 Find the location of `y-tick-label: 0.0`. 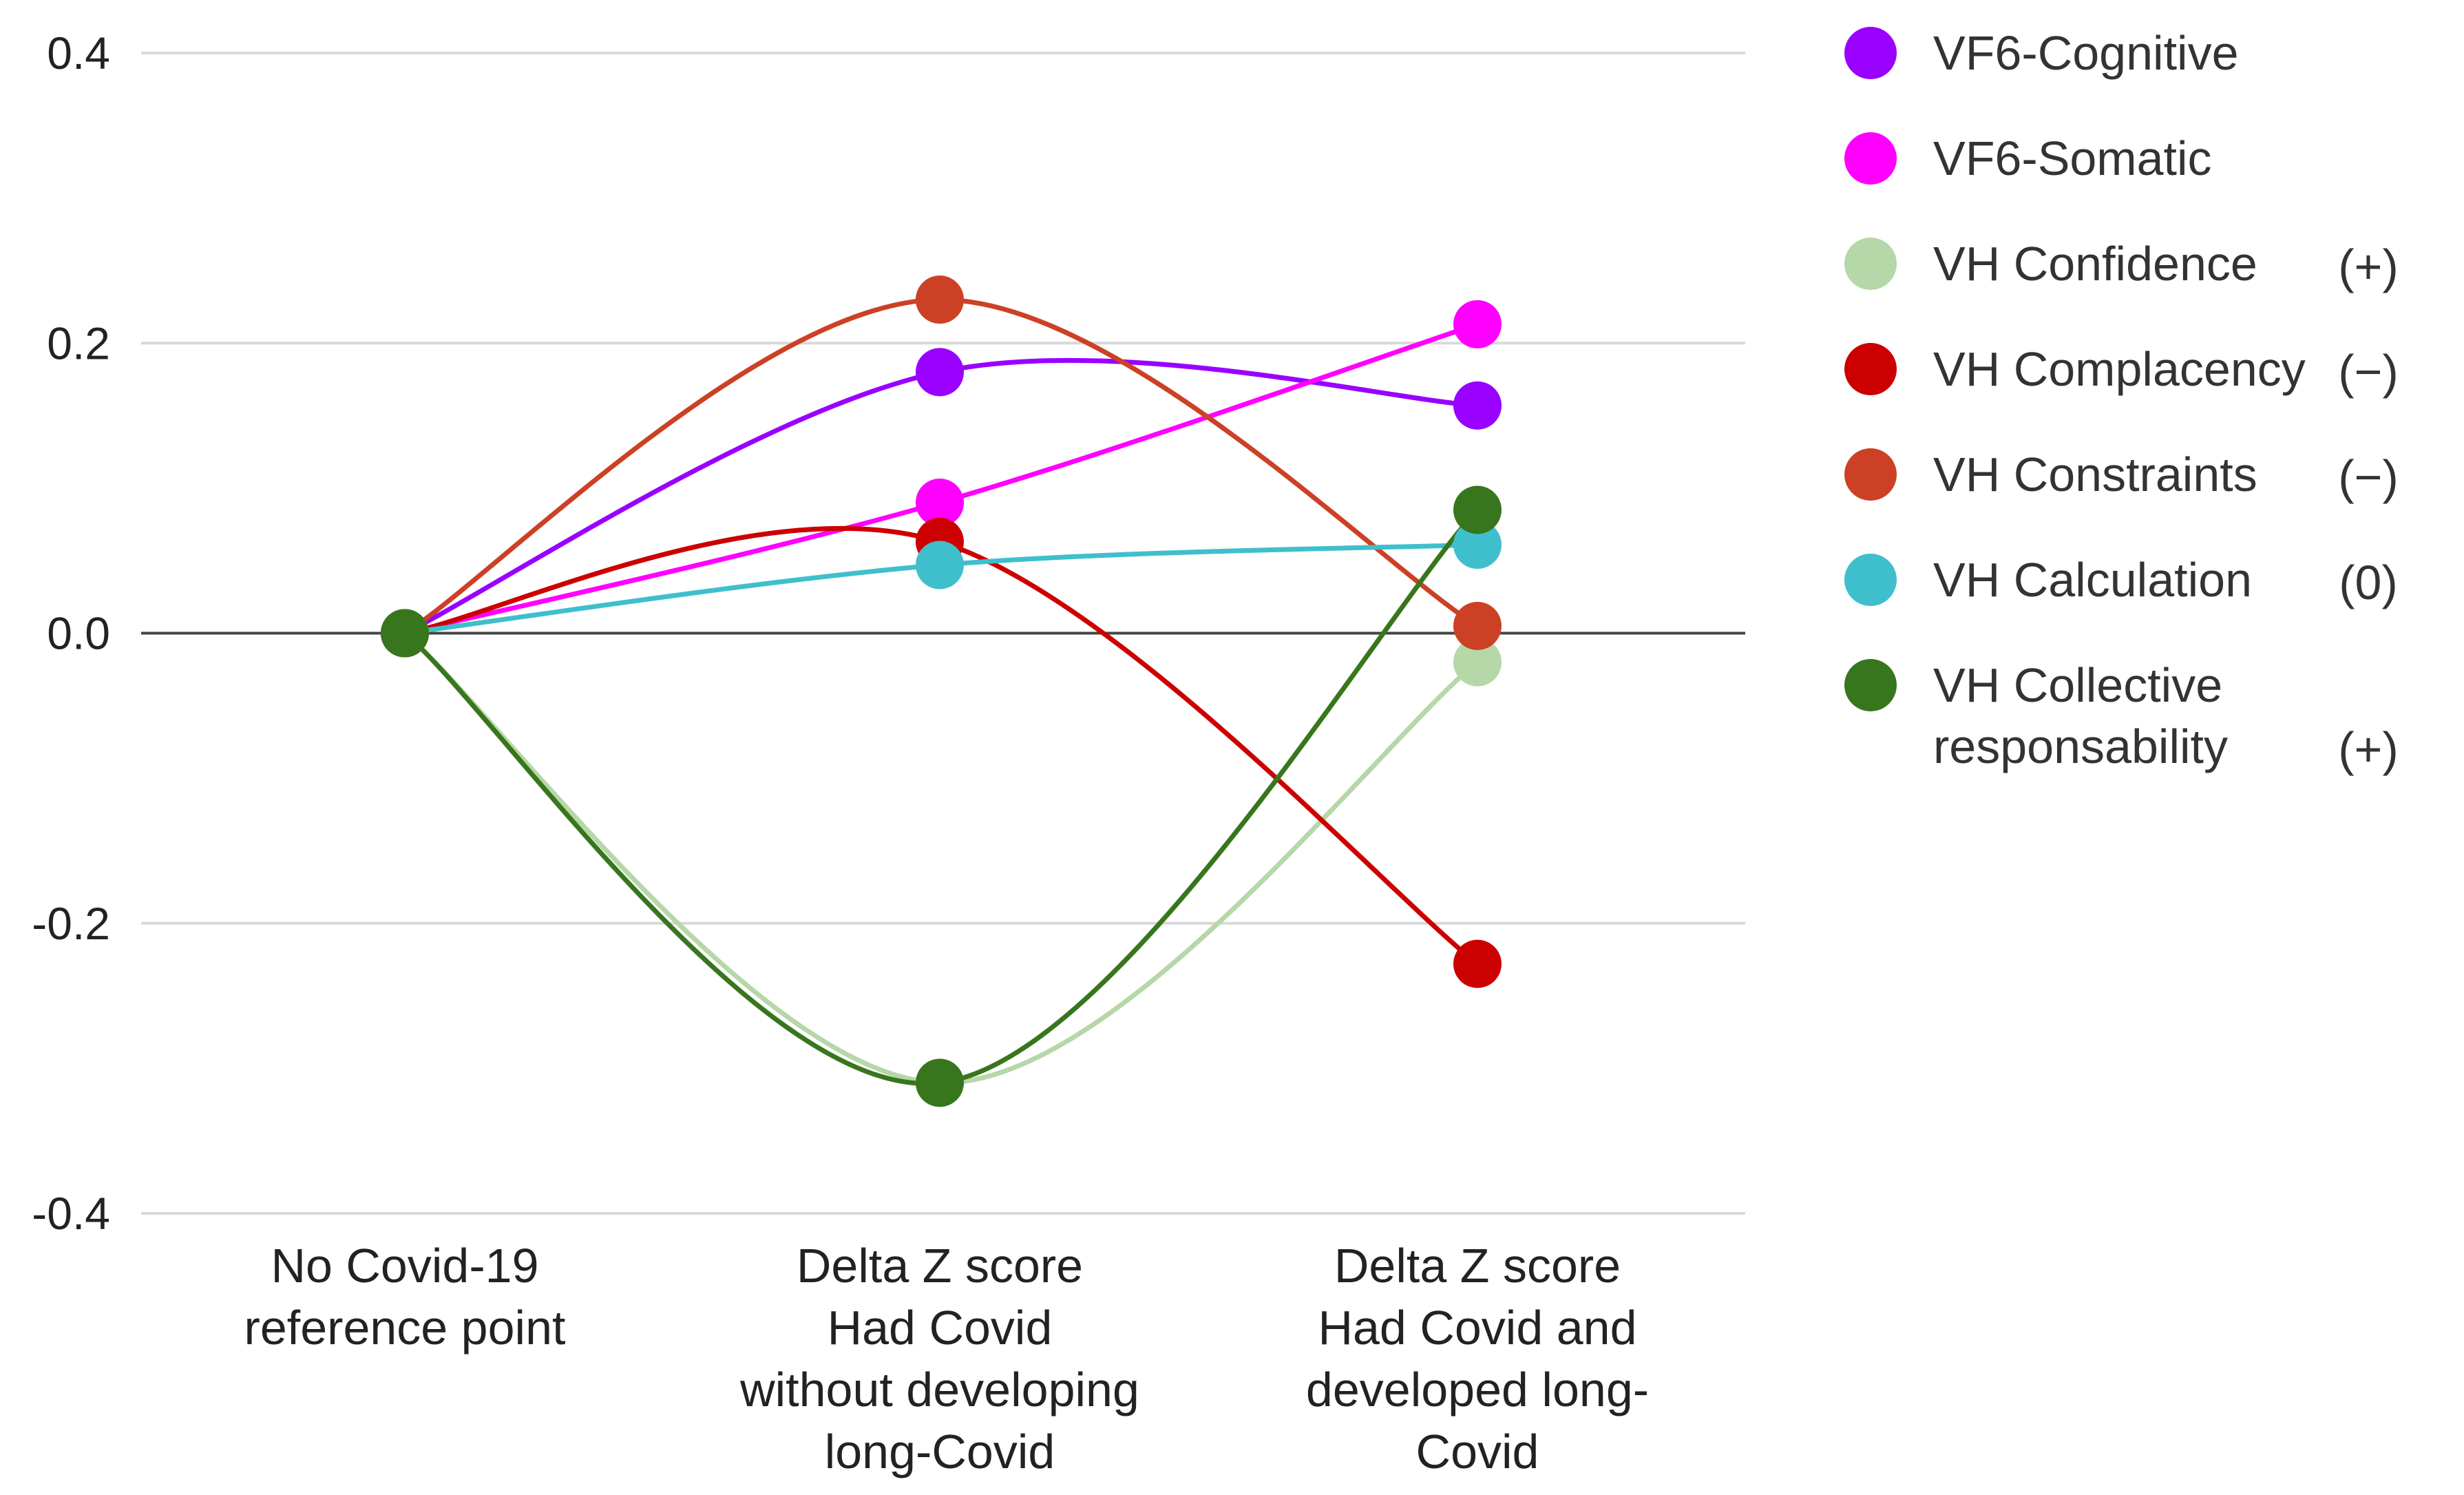

y-tick-label: 0.0 is located at coordinates (78, 633).